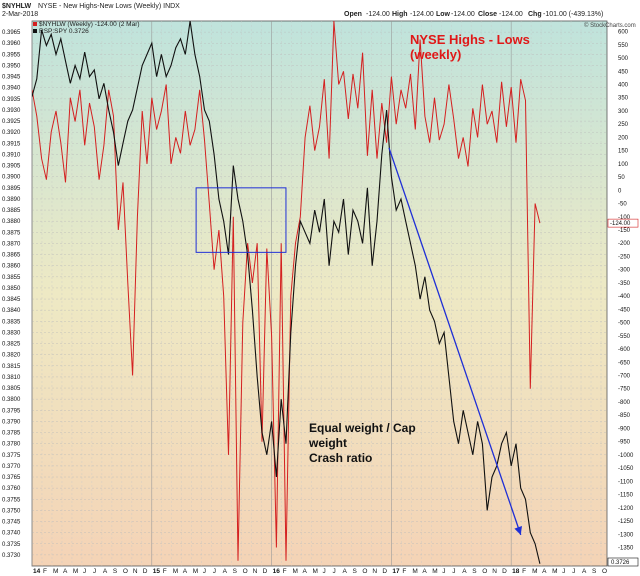 This screenshot has height=576, width=640. What do you see at coordinates (11, 33) in the screenshot?
I see `left-tick-label: 0.3965` at bounding box center [11, 33].